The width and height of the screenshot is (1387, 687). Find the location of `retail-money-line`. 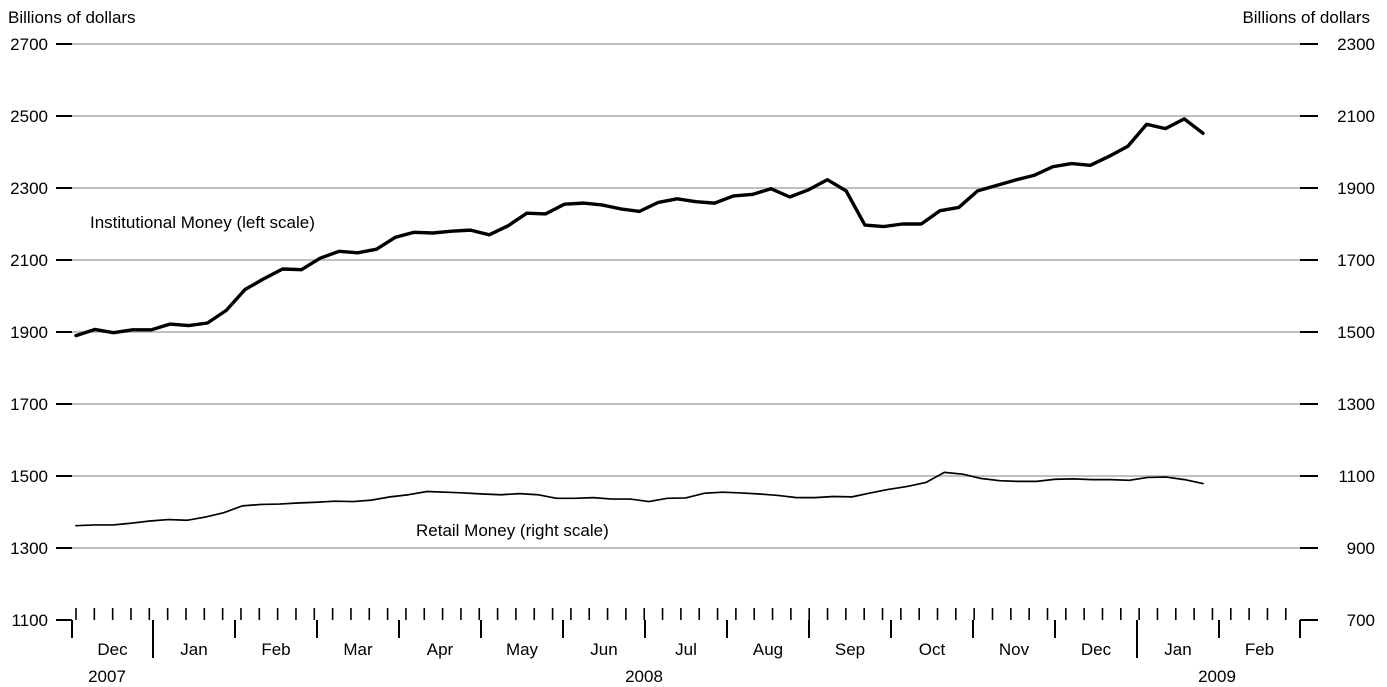

retail-money-line is located at coordinates (639, 499).